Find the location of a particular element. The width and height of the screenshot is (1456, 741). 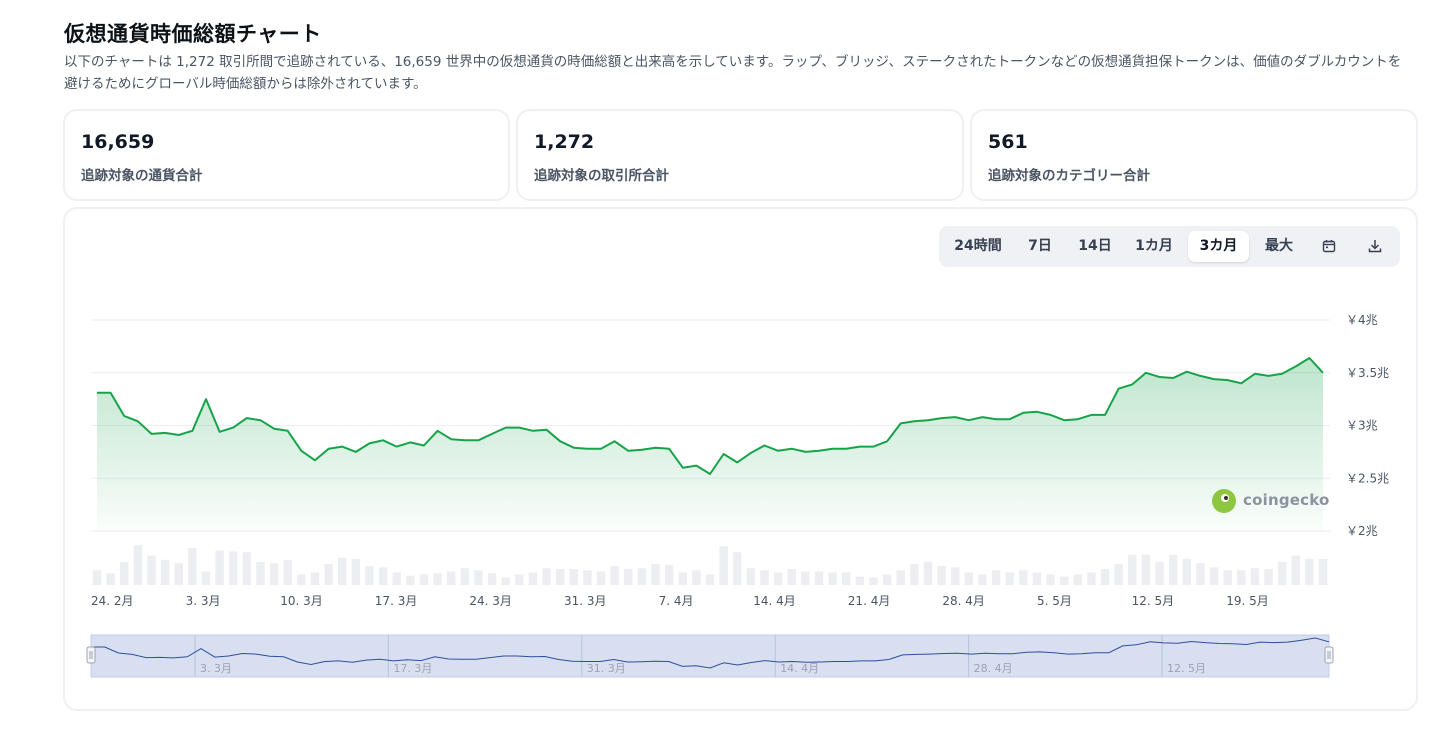

range-button-14d: 14日 is located at coordinates (1095, 246).